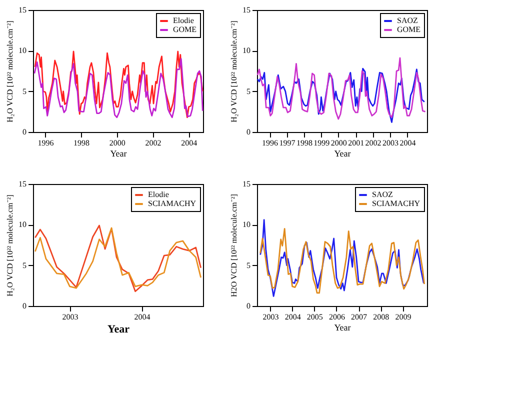 This screenshot has width=511, height=396. What do you see at coordinates (287, 143) in the screenshot?
I see `x-tick-label: 1997` at bounding box center [287, 143].